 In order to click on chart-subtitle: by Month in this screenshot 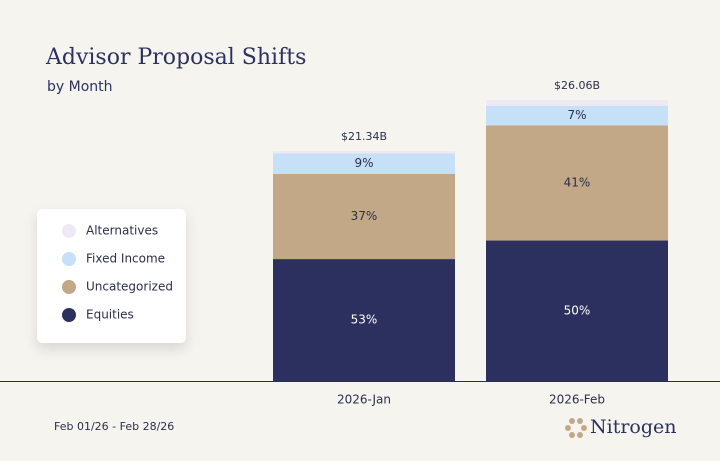, I will do `click(80, 87)`.